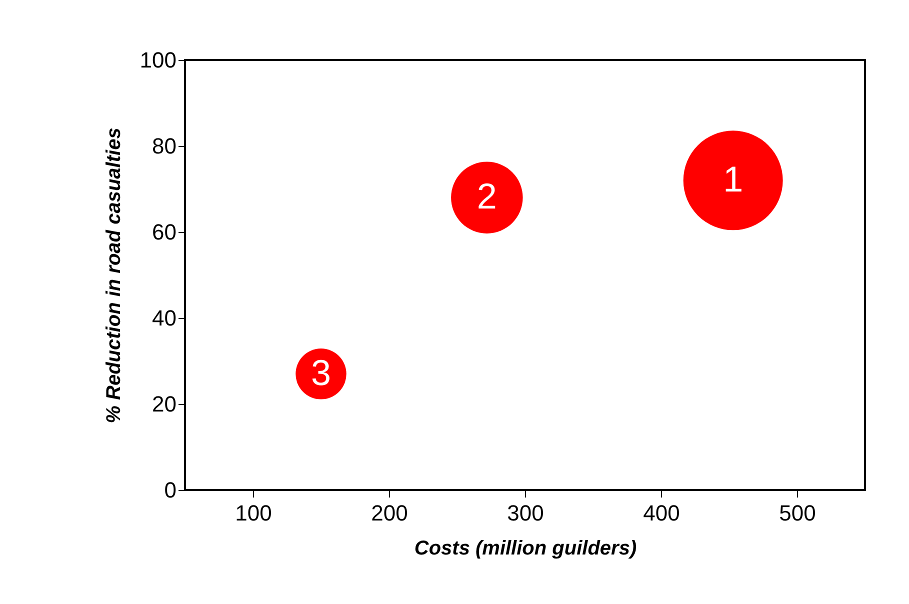 This screenshot has width=909, height=604. I want to click on x-tick-label: 300, so click(525, 513).